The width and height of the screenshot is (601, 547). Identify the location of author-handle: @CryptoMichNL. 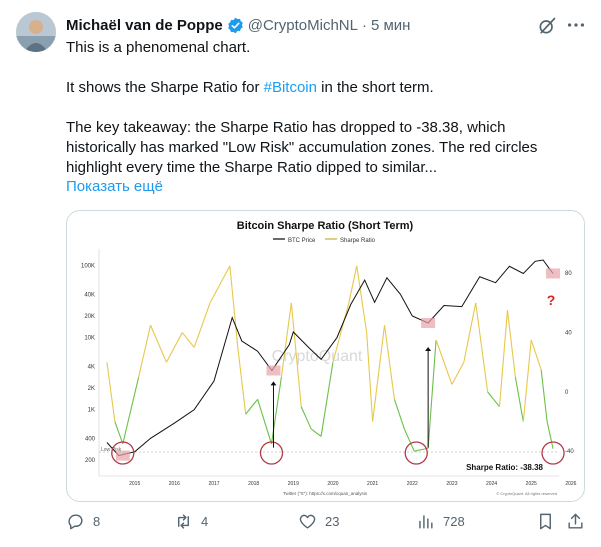
(302, 25).